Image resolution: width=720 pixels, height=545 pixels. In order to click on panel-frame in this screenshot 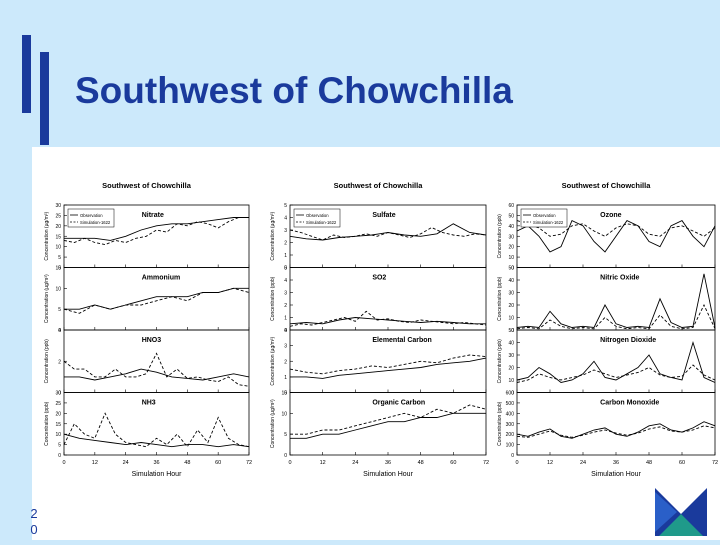, I will do `click(156, 424)`.